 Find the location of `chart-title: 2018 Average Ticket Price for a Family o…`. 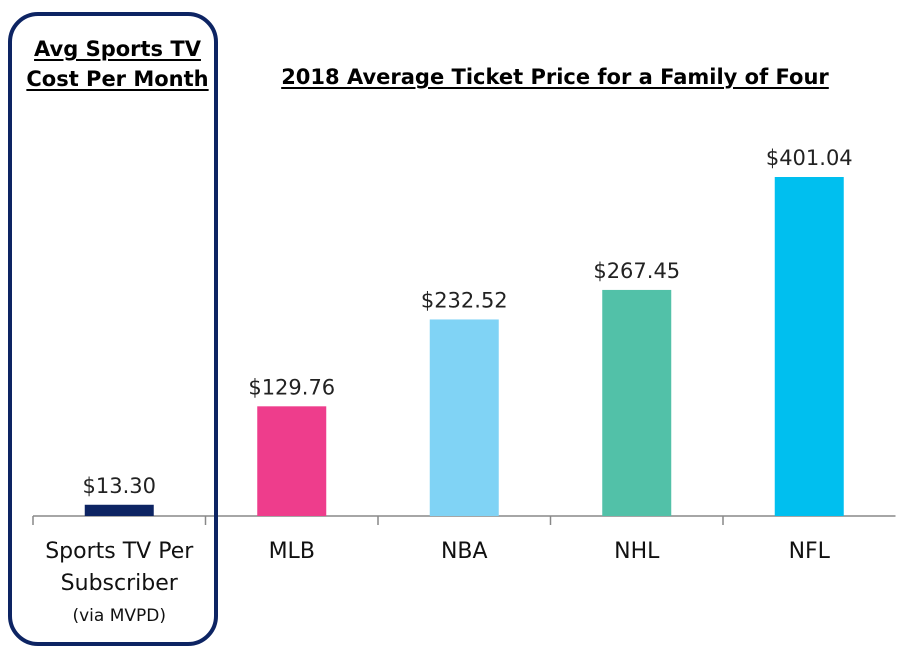

chart-title: 2018 Average Ticket Price for a Family o… is located at coordinates (555, 77).